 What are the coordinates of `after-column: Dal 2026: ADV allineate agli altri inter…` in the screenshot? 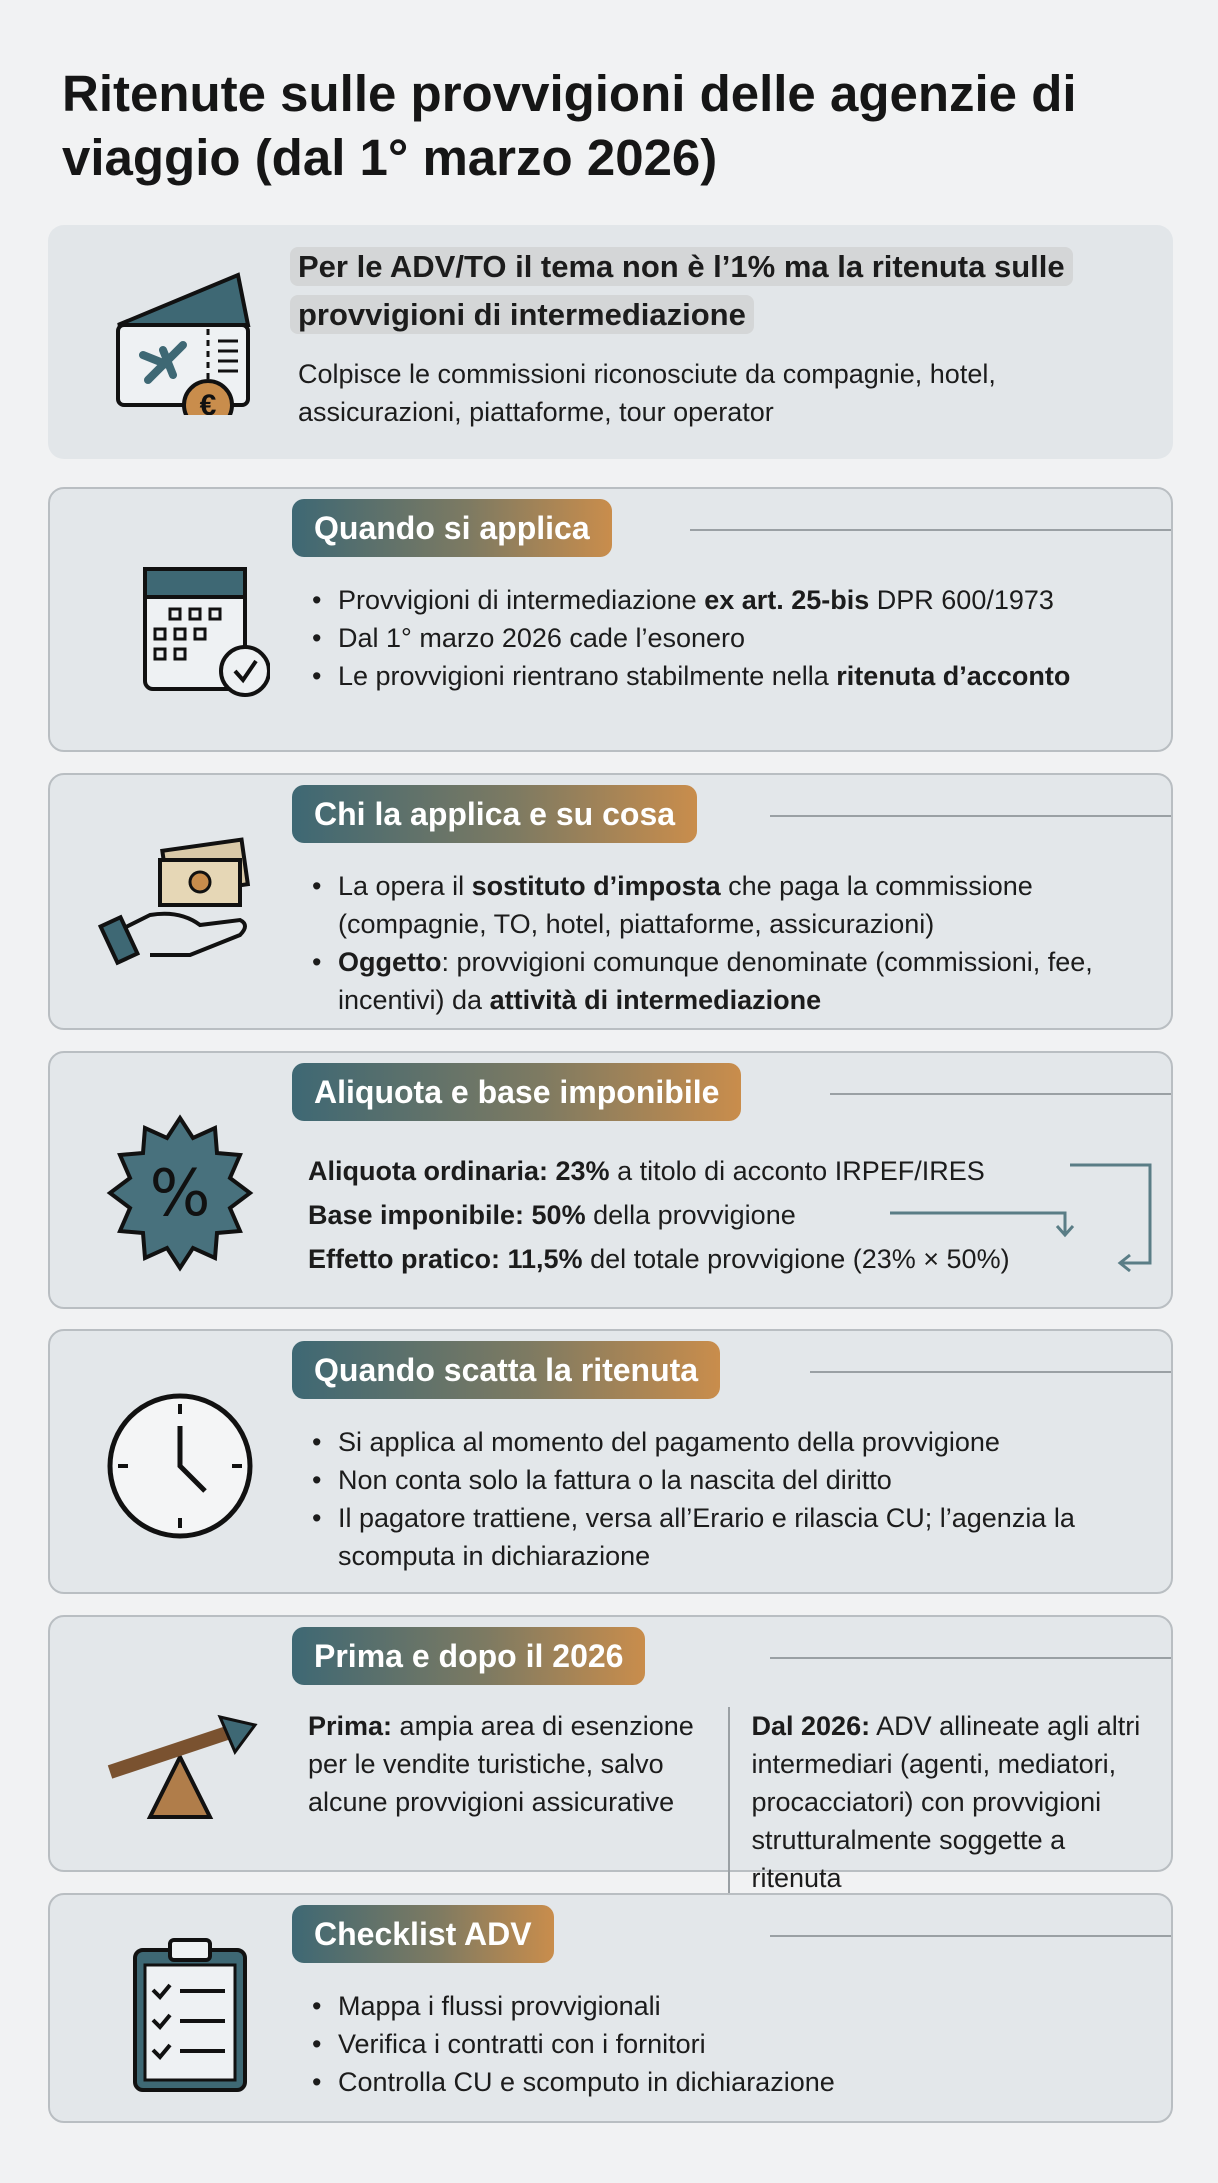 It's located at (949, 1802).